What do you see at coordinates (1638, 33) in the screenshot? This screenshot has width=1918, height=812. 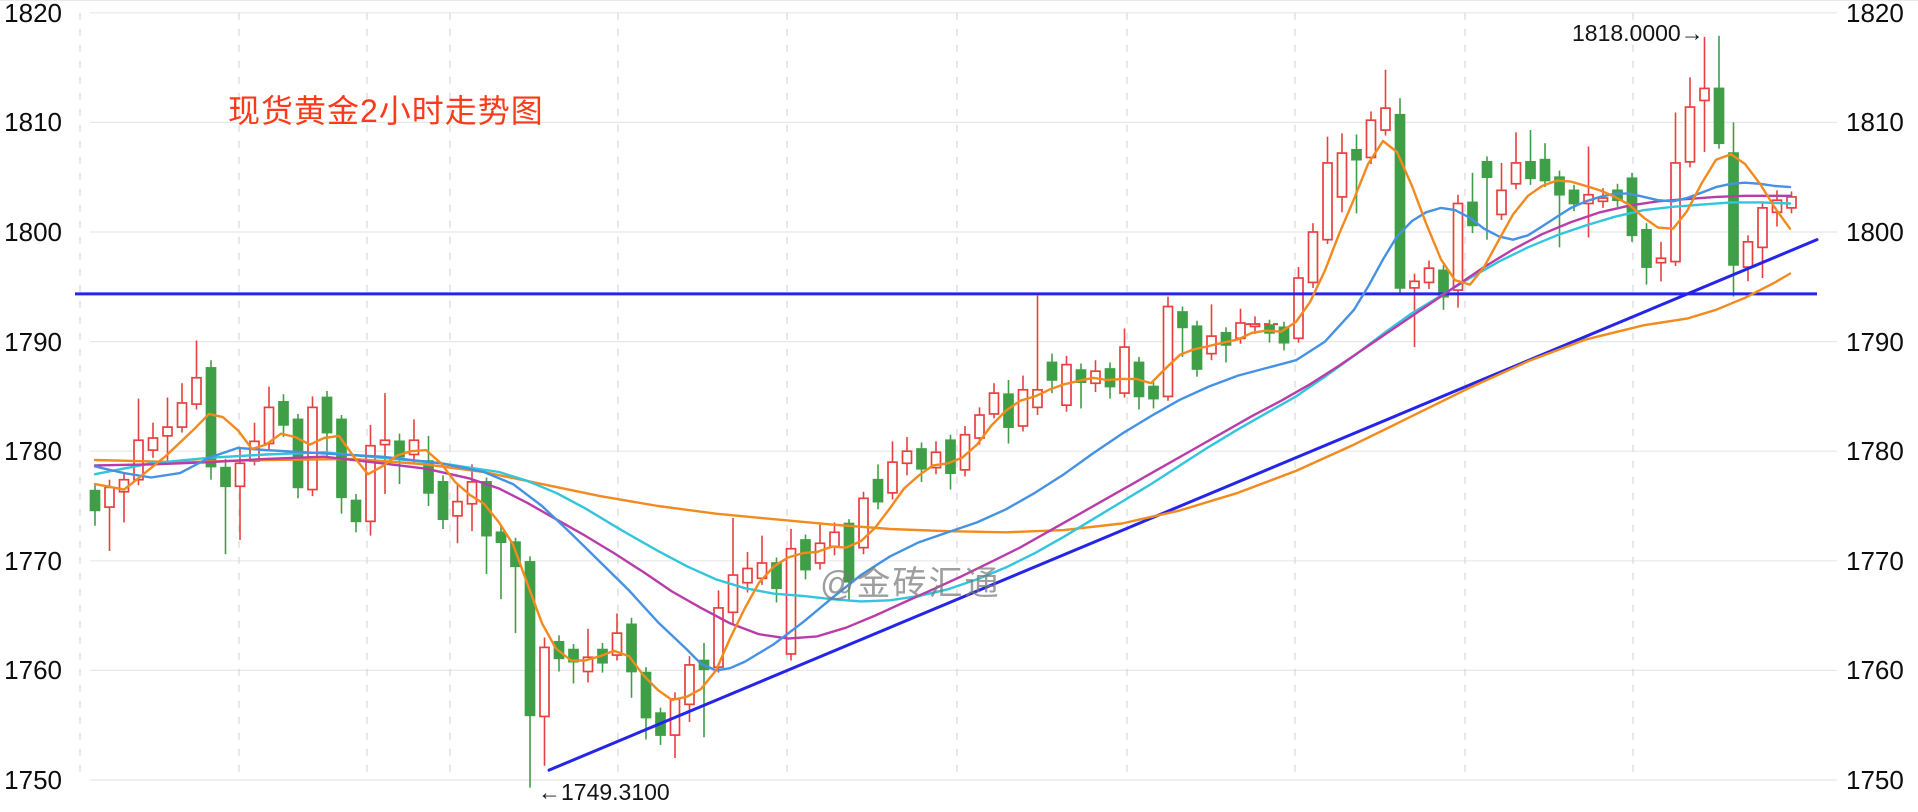 I see `high-price-annotation: 1818.0000→` at bounding box center [1638, 33].